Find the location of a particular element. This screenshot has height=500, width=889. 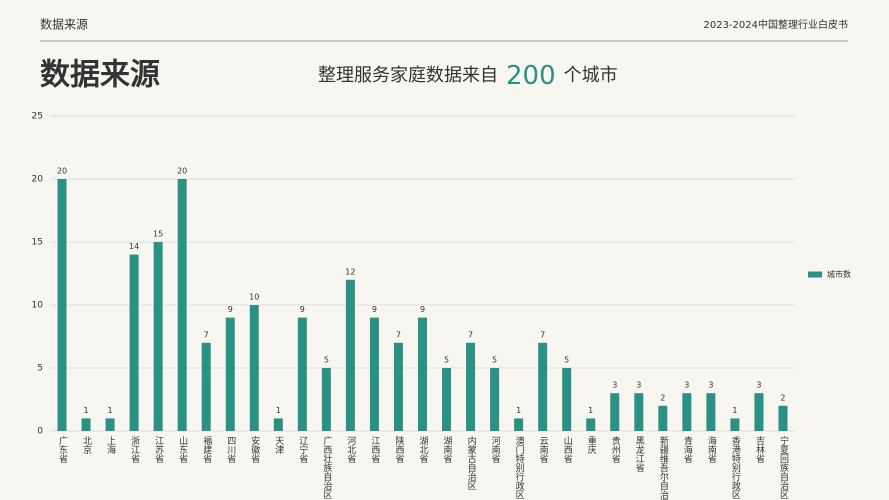

x-tick-label: 浙江省 is located at coordinates (134, 449).